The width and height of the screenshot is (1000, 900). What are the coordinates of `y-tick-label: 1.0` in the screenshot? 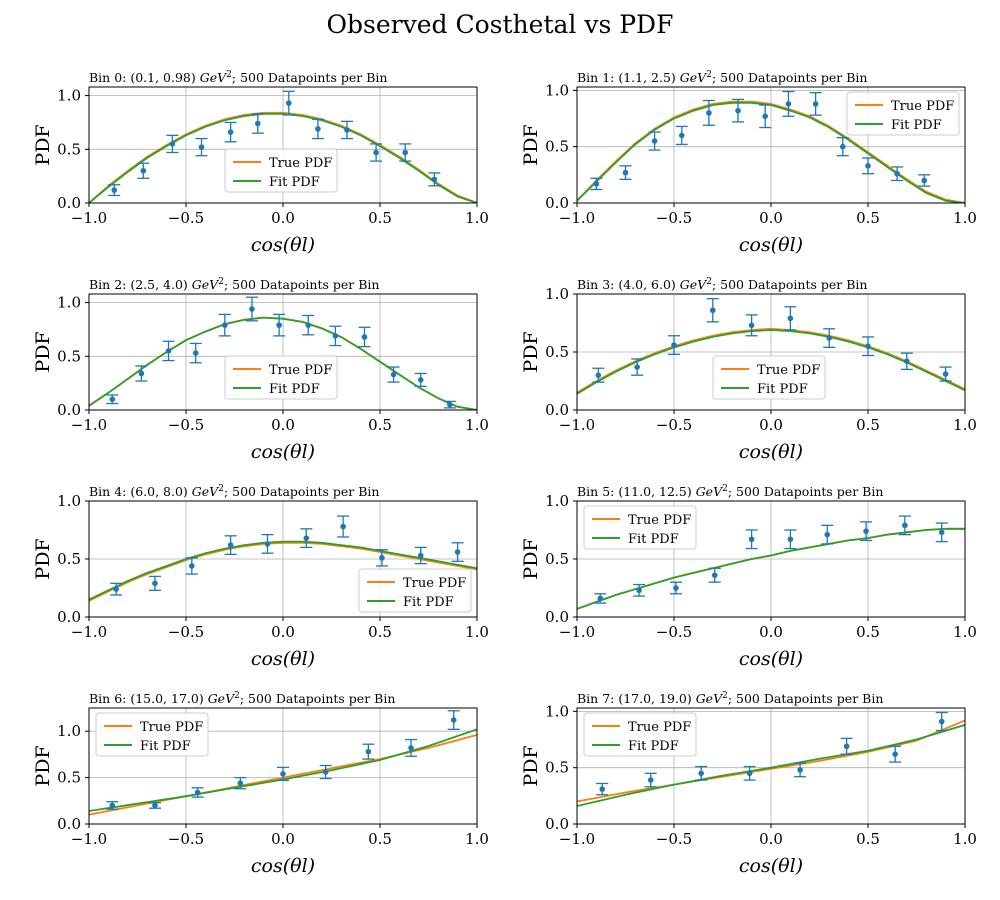 It's located at (69, 96).